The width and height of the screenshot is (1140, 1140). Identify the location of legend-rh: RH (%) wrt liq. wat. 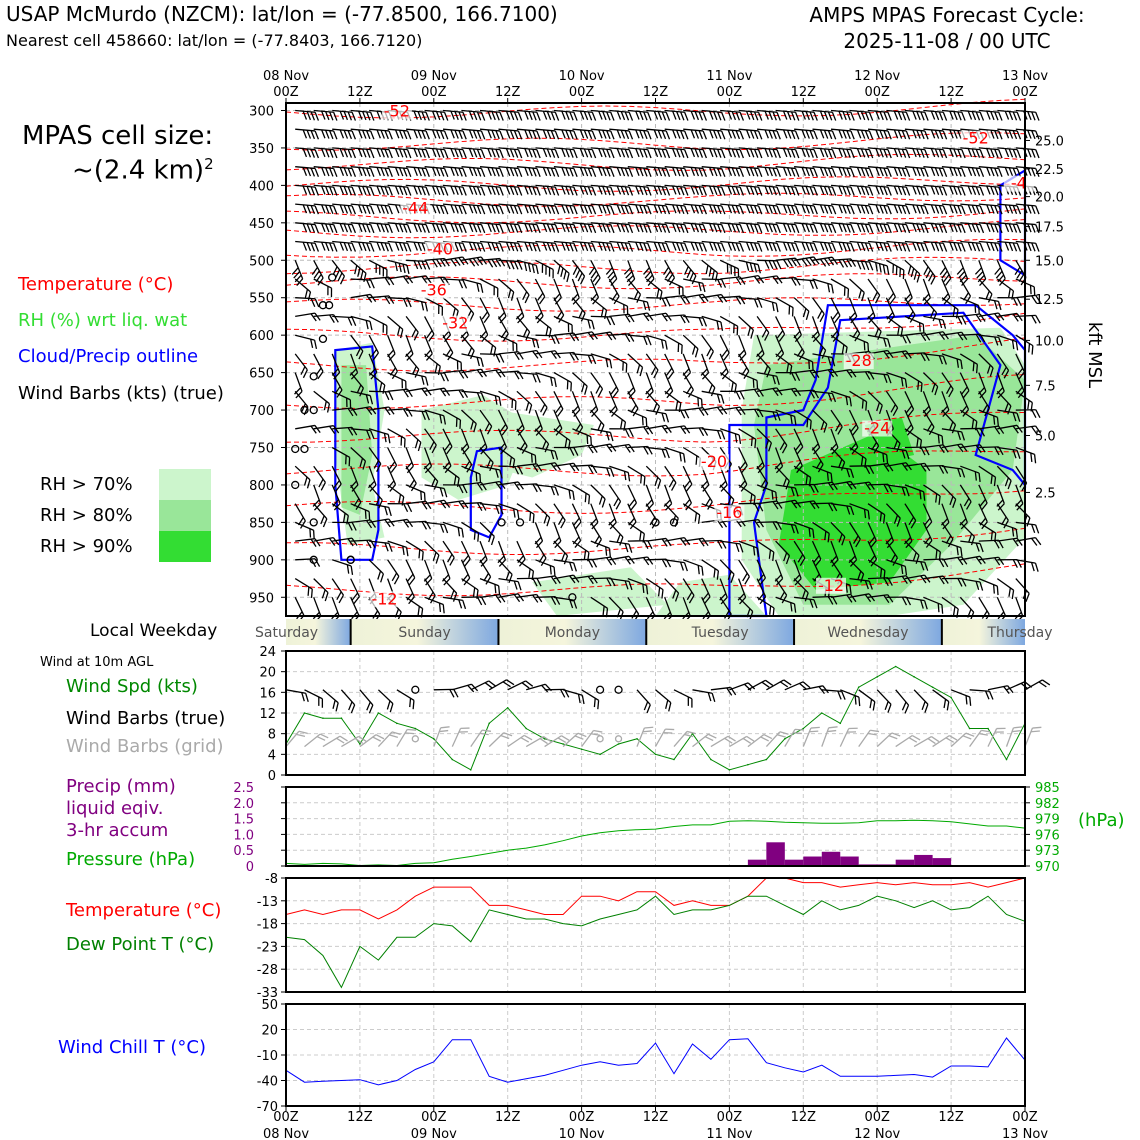
(103, 320).